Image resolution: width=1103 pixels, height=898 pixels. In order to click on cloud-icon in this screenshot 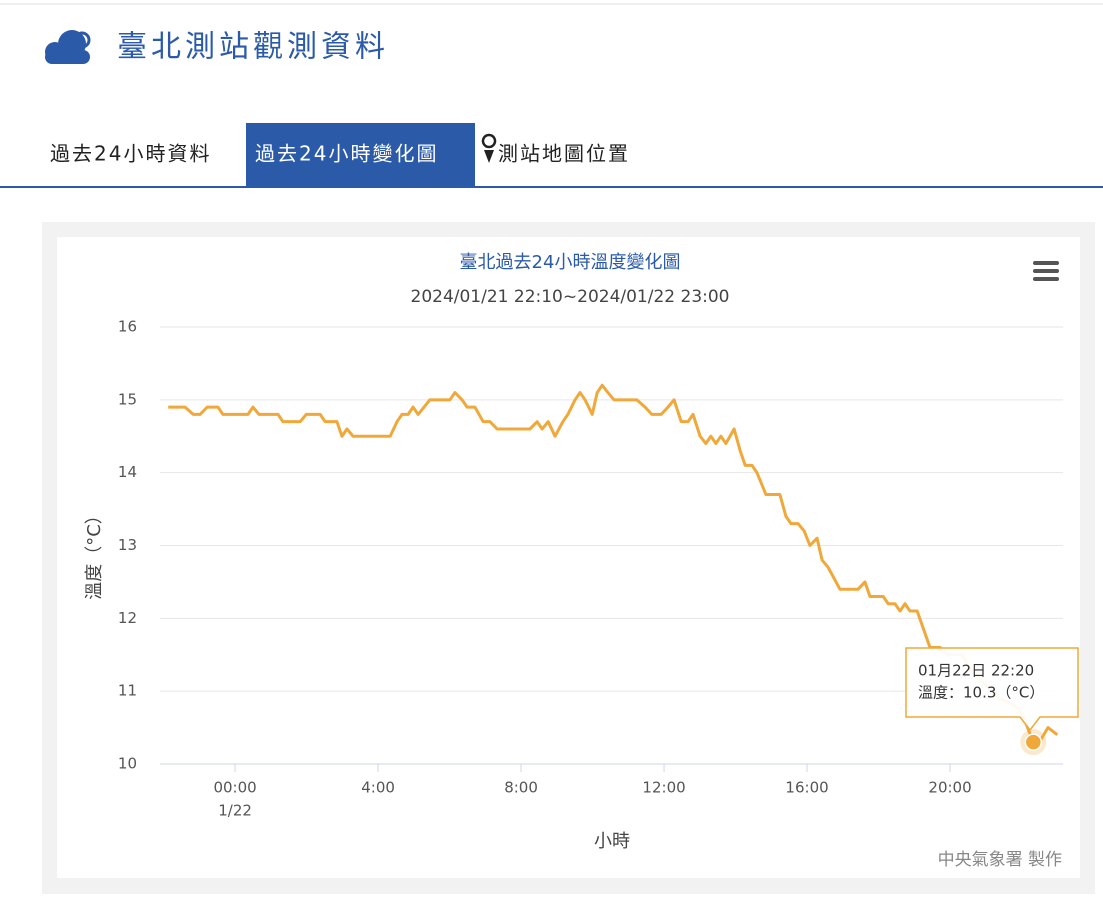, I will do `click(68, 47)`.